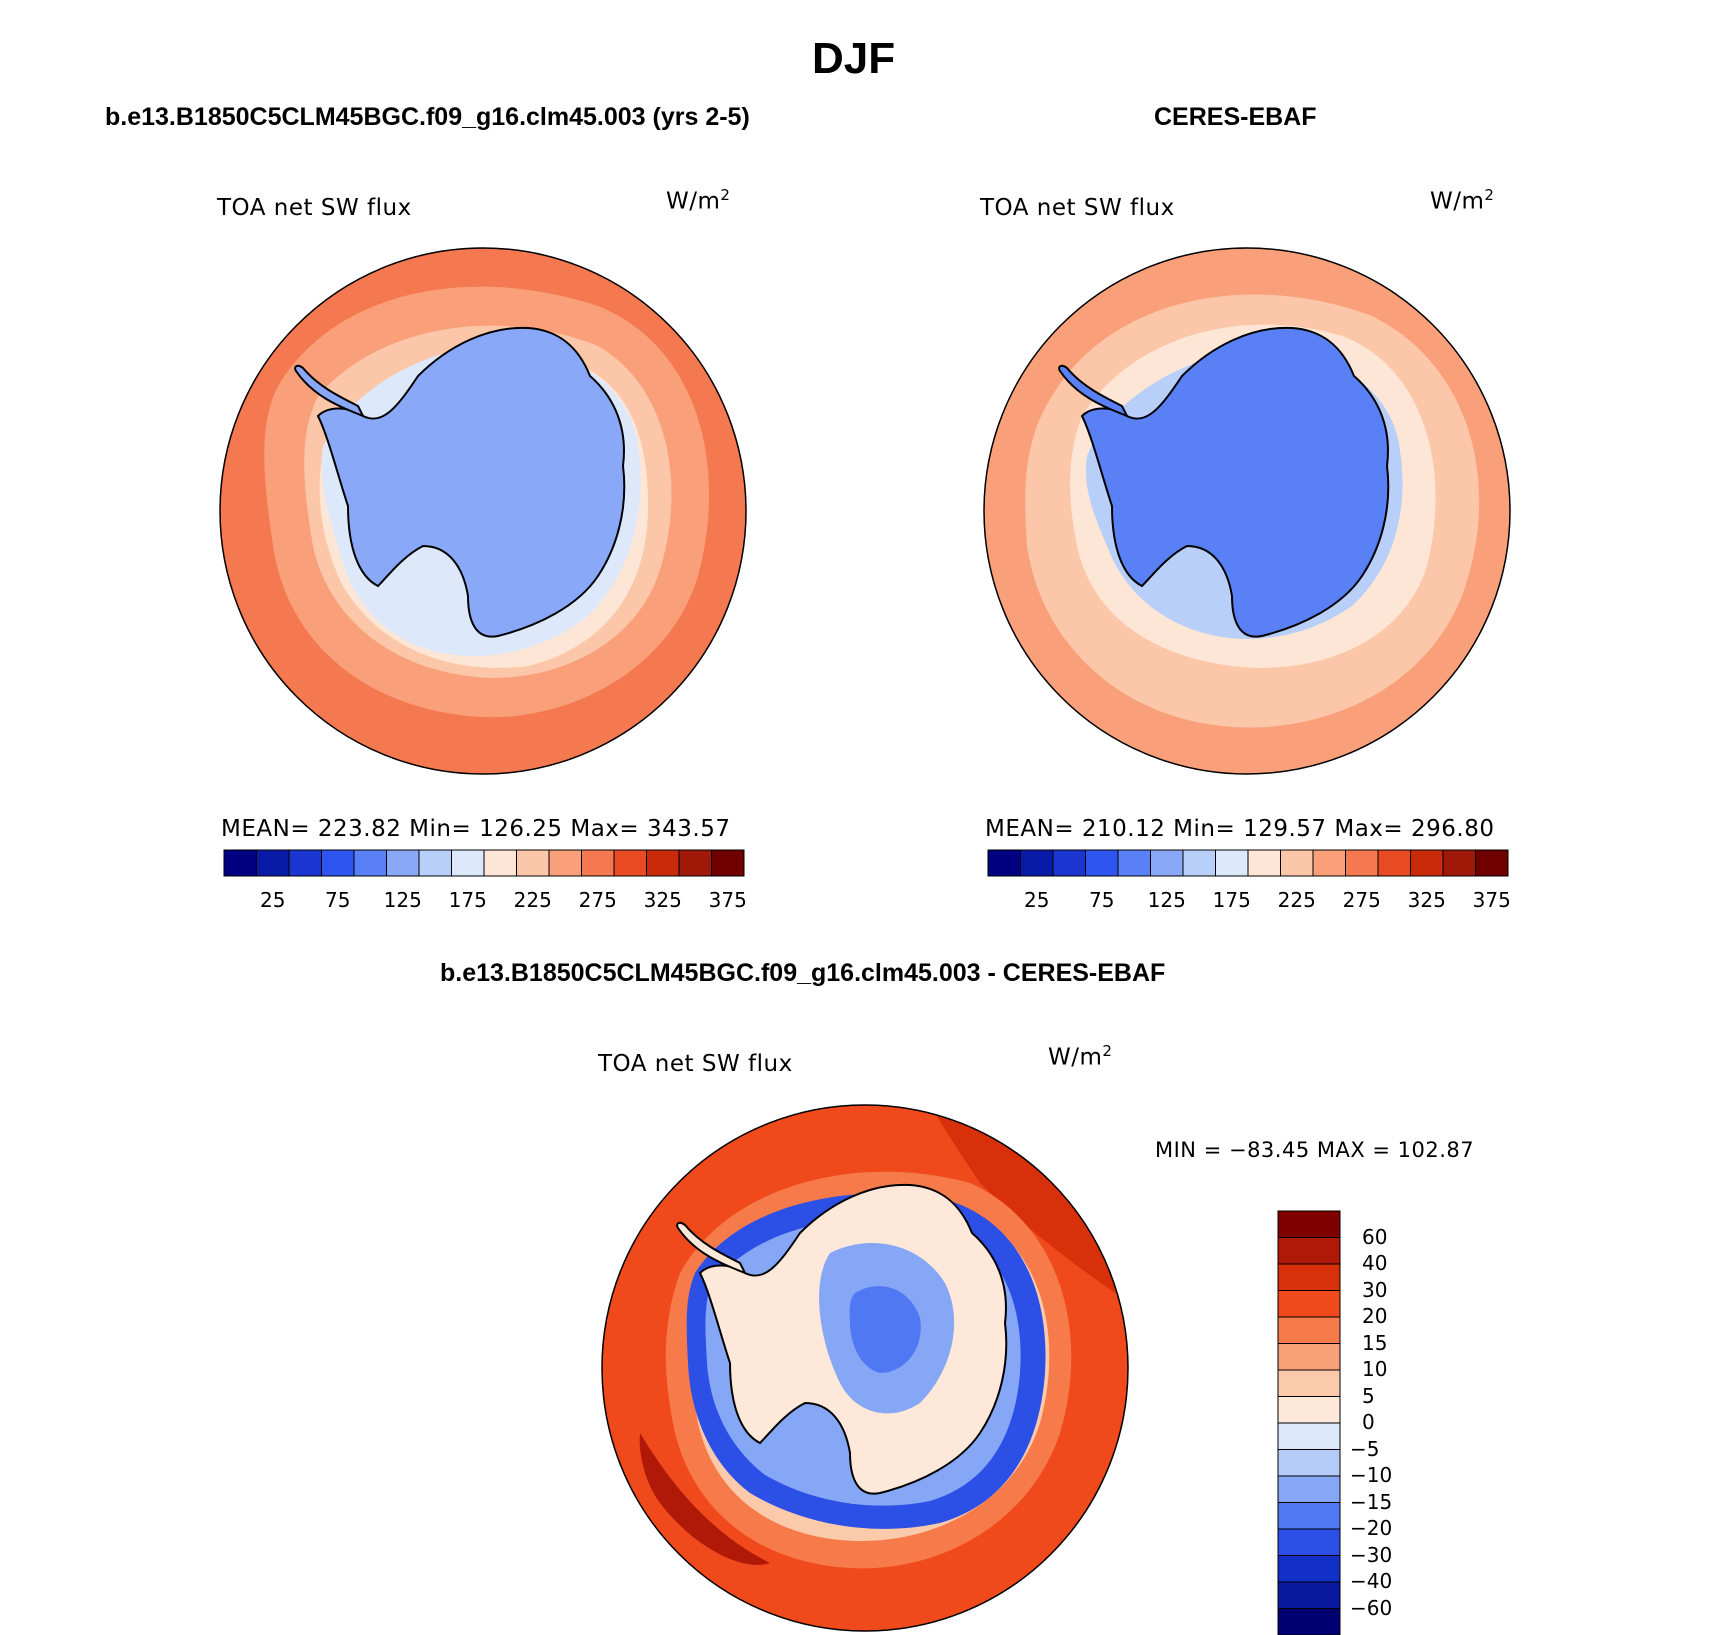  I want to click on diff-colorbar, so click(1310, 1423).